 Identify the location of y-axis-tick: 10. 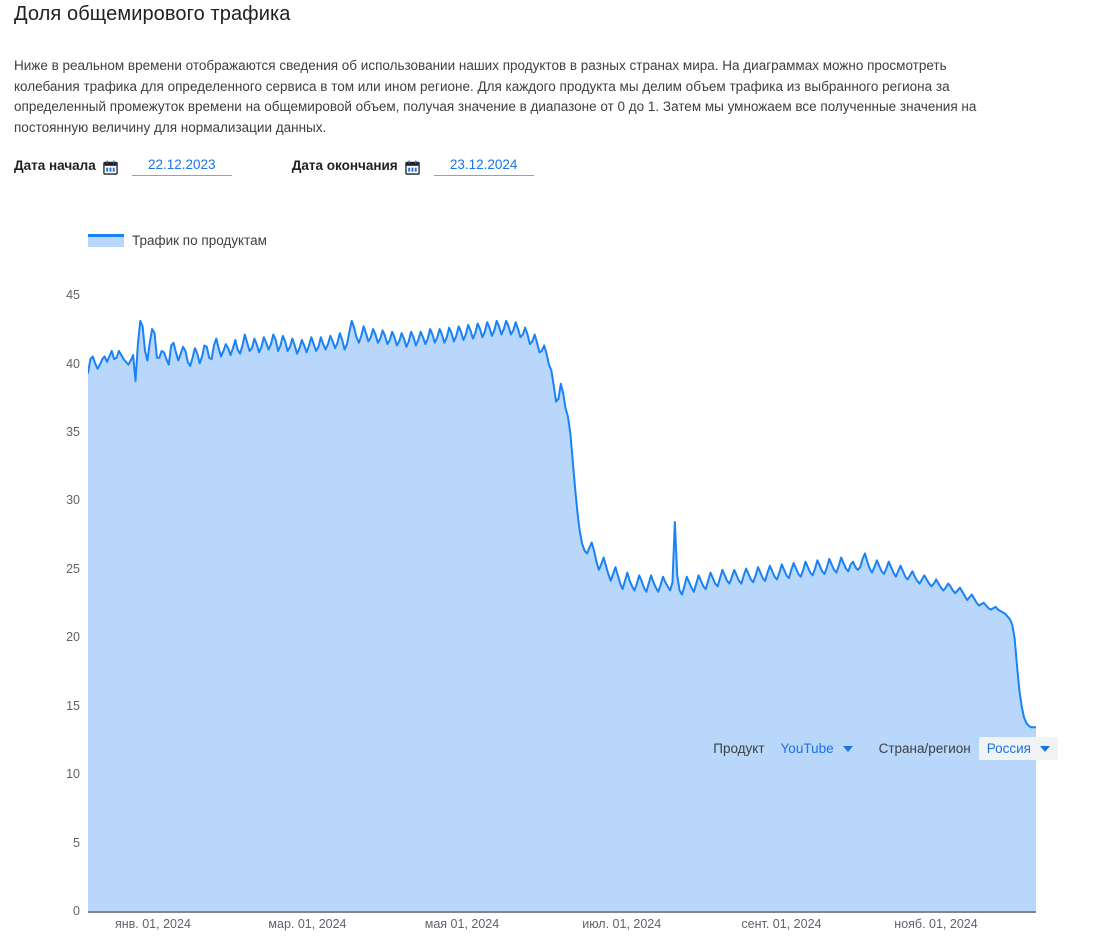
(73, 774).